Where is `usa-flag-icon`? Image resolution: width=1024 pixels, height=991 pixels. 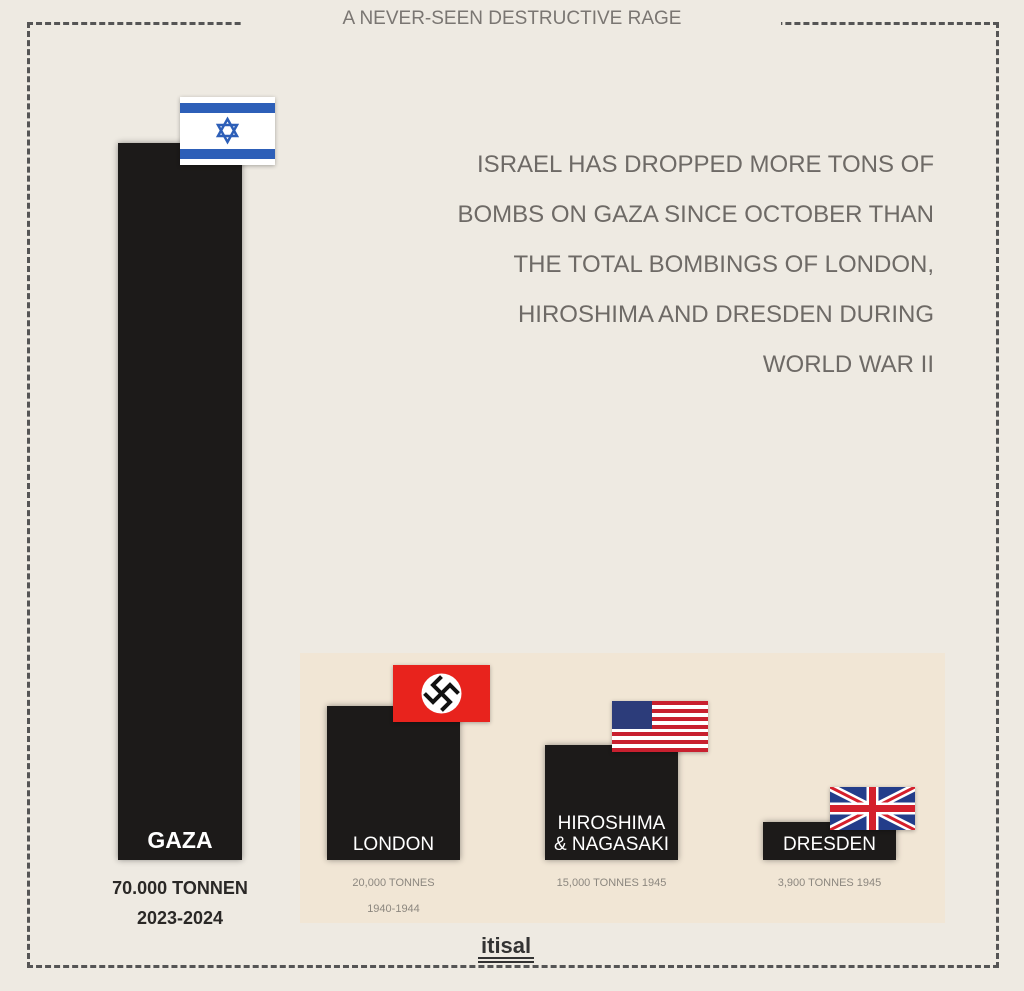
usa-flag-icon is located at coordinates (660, 726).